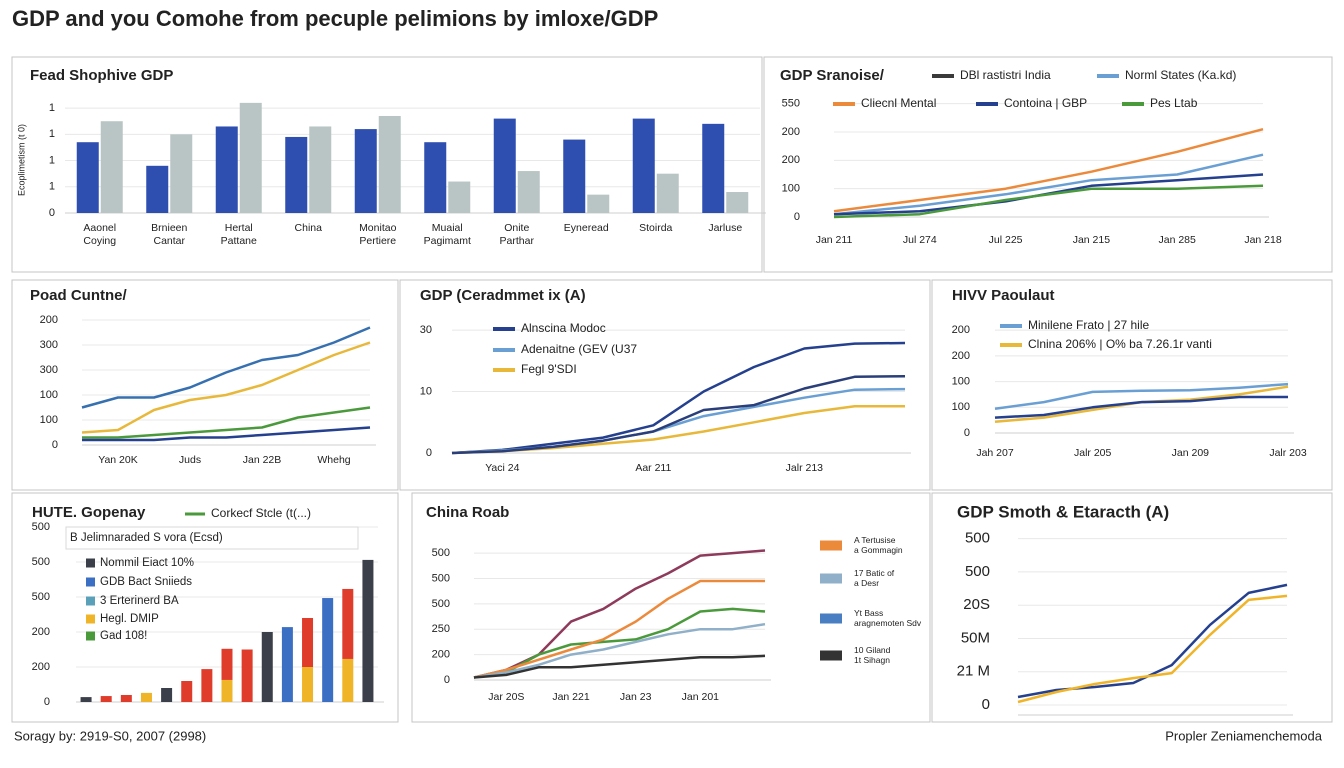  I want to click on x-tick-label: Jalr 213, so click(805, 468).